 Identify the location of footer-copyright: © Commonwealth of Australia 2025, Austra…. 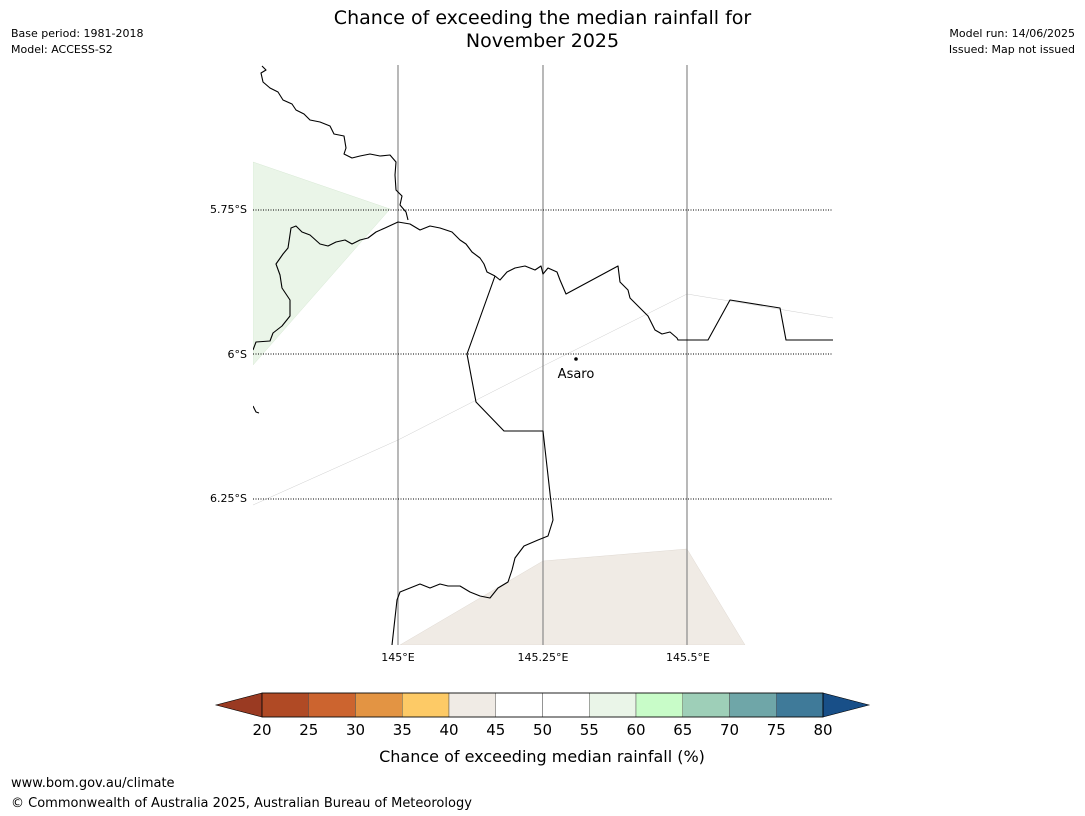
(241, 803).